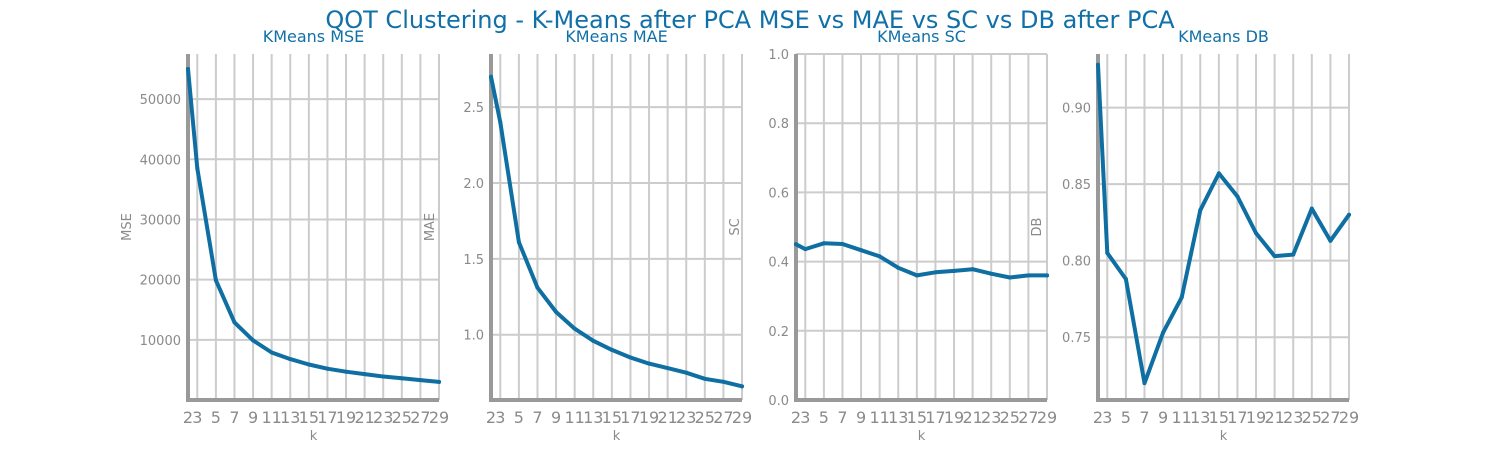  Describe the element at coordinates (1076, 338) in the screenshot. I see `y-tick-label: 0.75` at that location.